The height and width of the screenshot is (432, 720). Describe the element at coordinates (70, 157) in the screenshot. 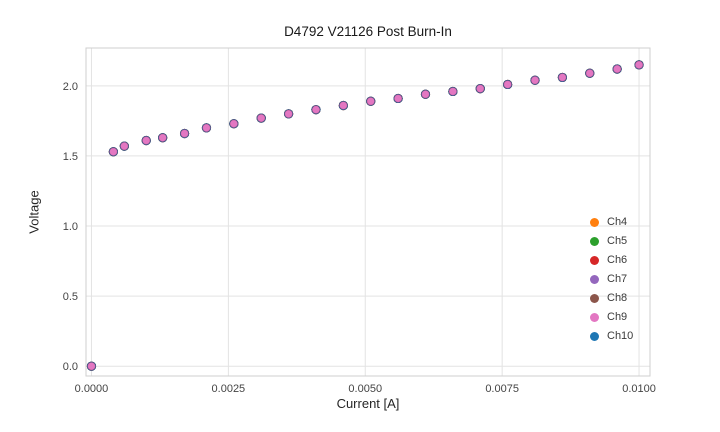

I see `y-tick-label: 1.5` at that location.